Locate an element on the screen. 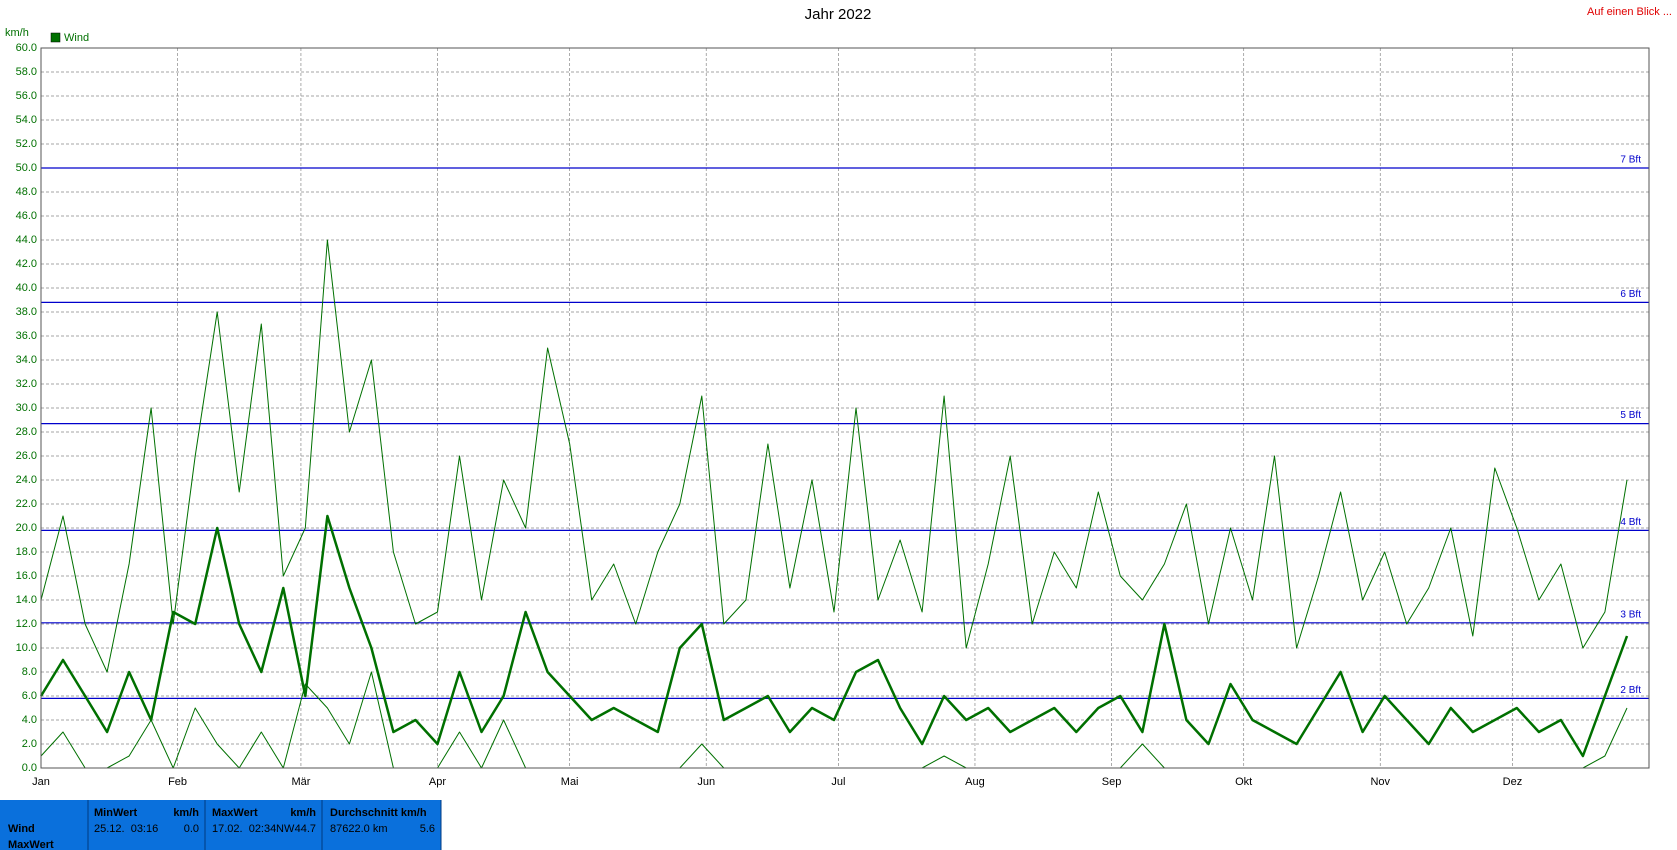  y-tick-label: 52.0 is located at coordinates (26, 144).